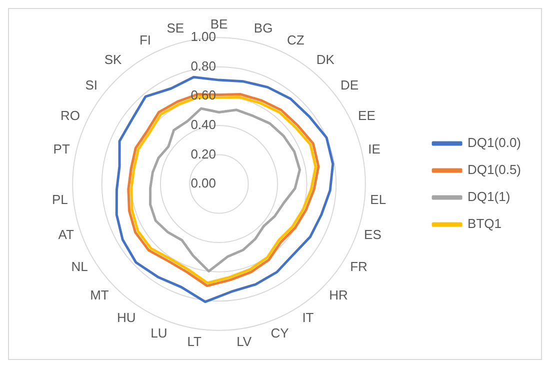 The image size is (550, 368). What do you see at coordinates (244, 341) in the screenshot?
I see `spoke-label: LV` at bounding box center [244, 341].